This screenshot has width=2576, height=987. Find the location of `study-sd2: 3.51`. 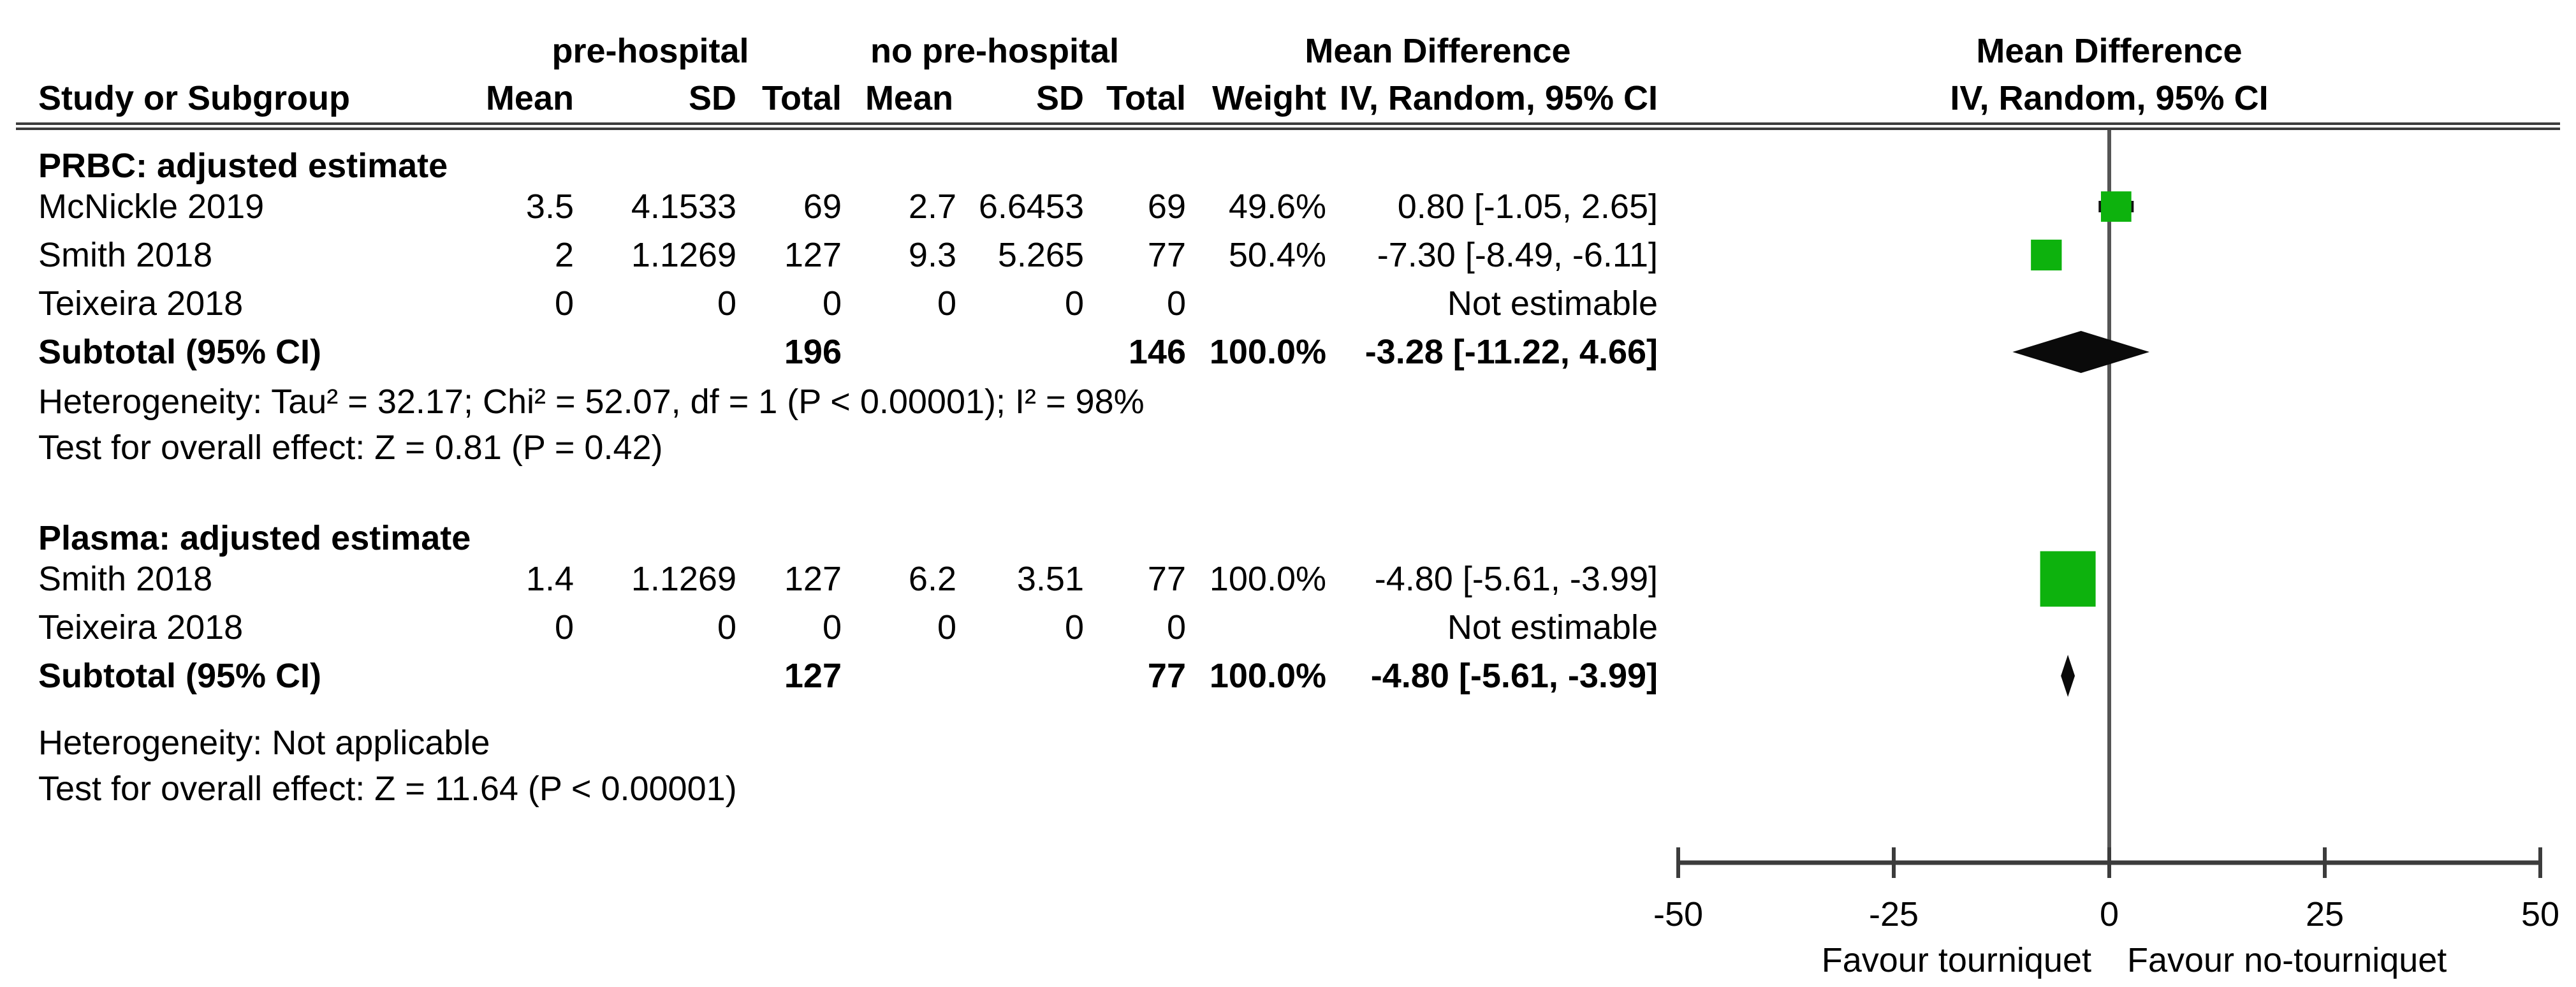

study-sd2: 3.51 is located at coordinates (1050, 579).